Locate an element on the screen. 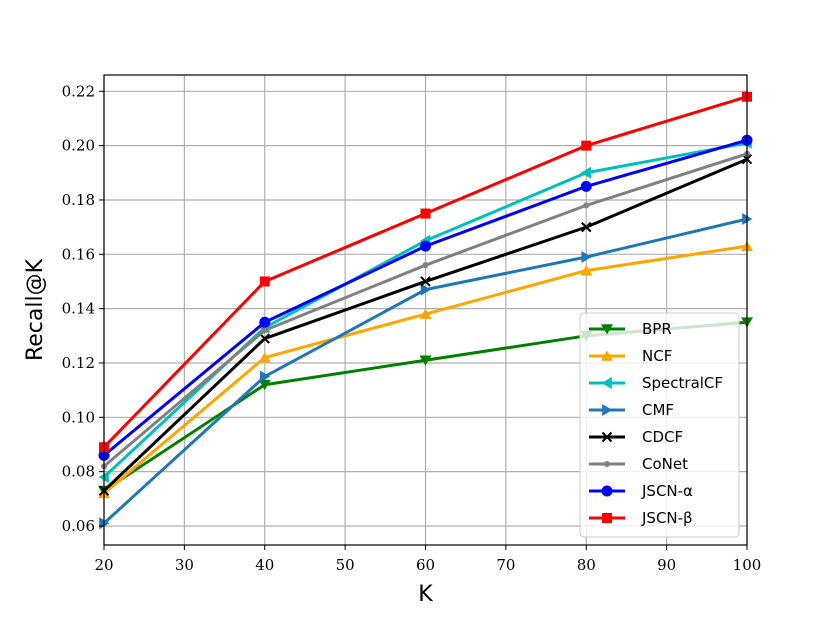 This screenshot has width=830, height=623. legend-label: JSCN-α is located at coordinates (667, 491).